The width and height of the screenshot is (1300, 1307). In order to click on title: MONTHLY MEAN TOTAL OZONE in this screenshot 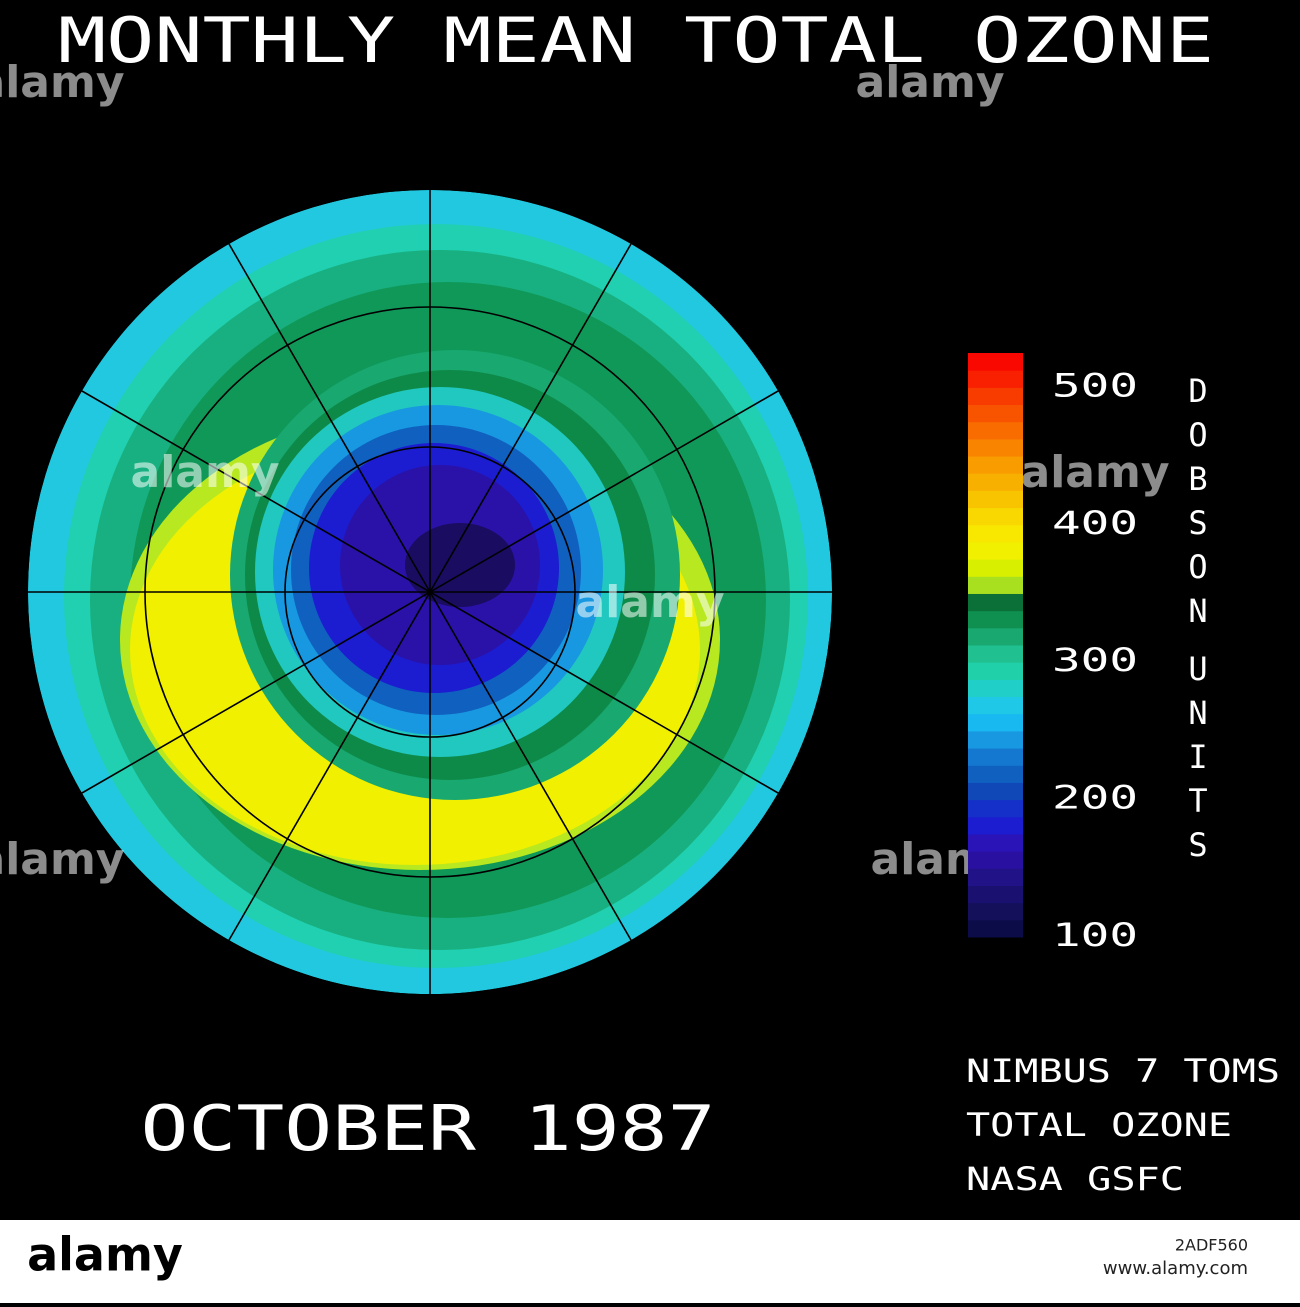, I will do `click(636, 40)`.